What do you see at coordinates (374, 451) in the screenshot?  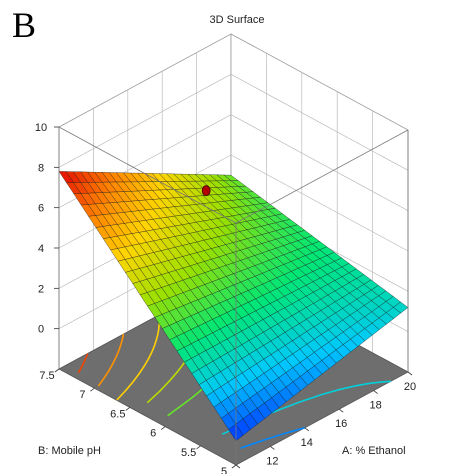 I see `x-axis-label: A: % Ethanol` at bounding box center [374, 451].